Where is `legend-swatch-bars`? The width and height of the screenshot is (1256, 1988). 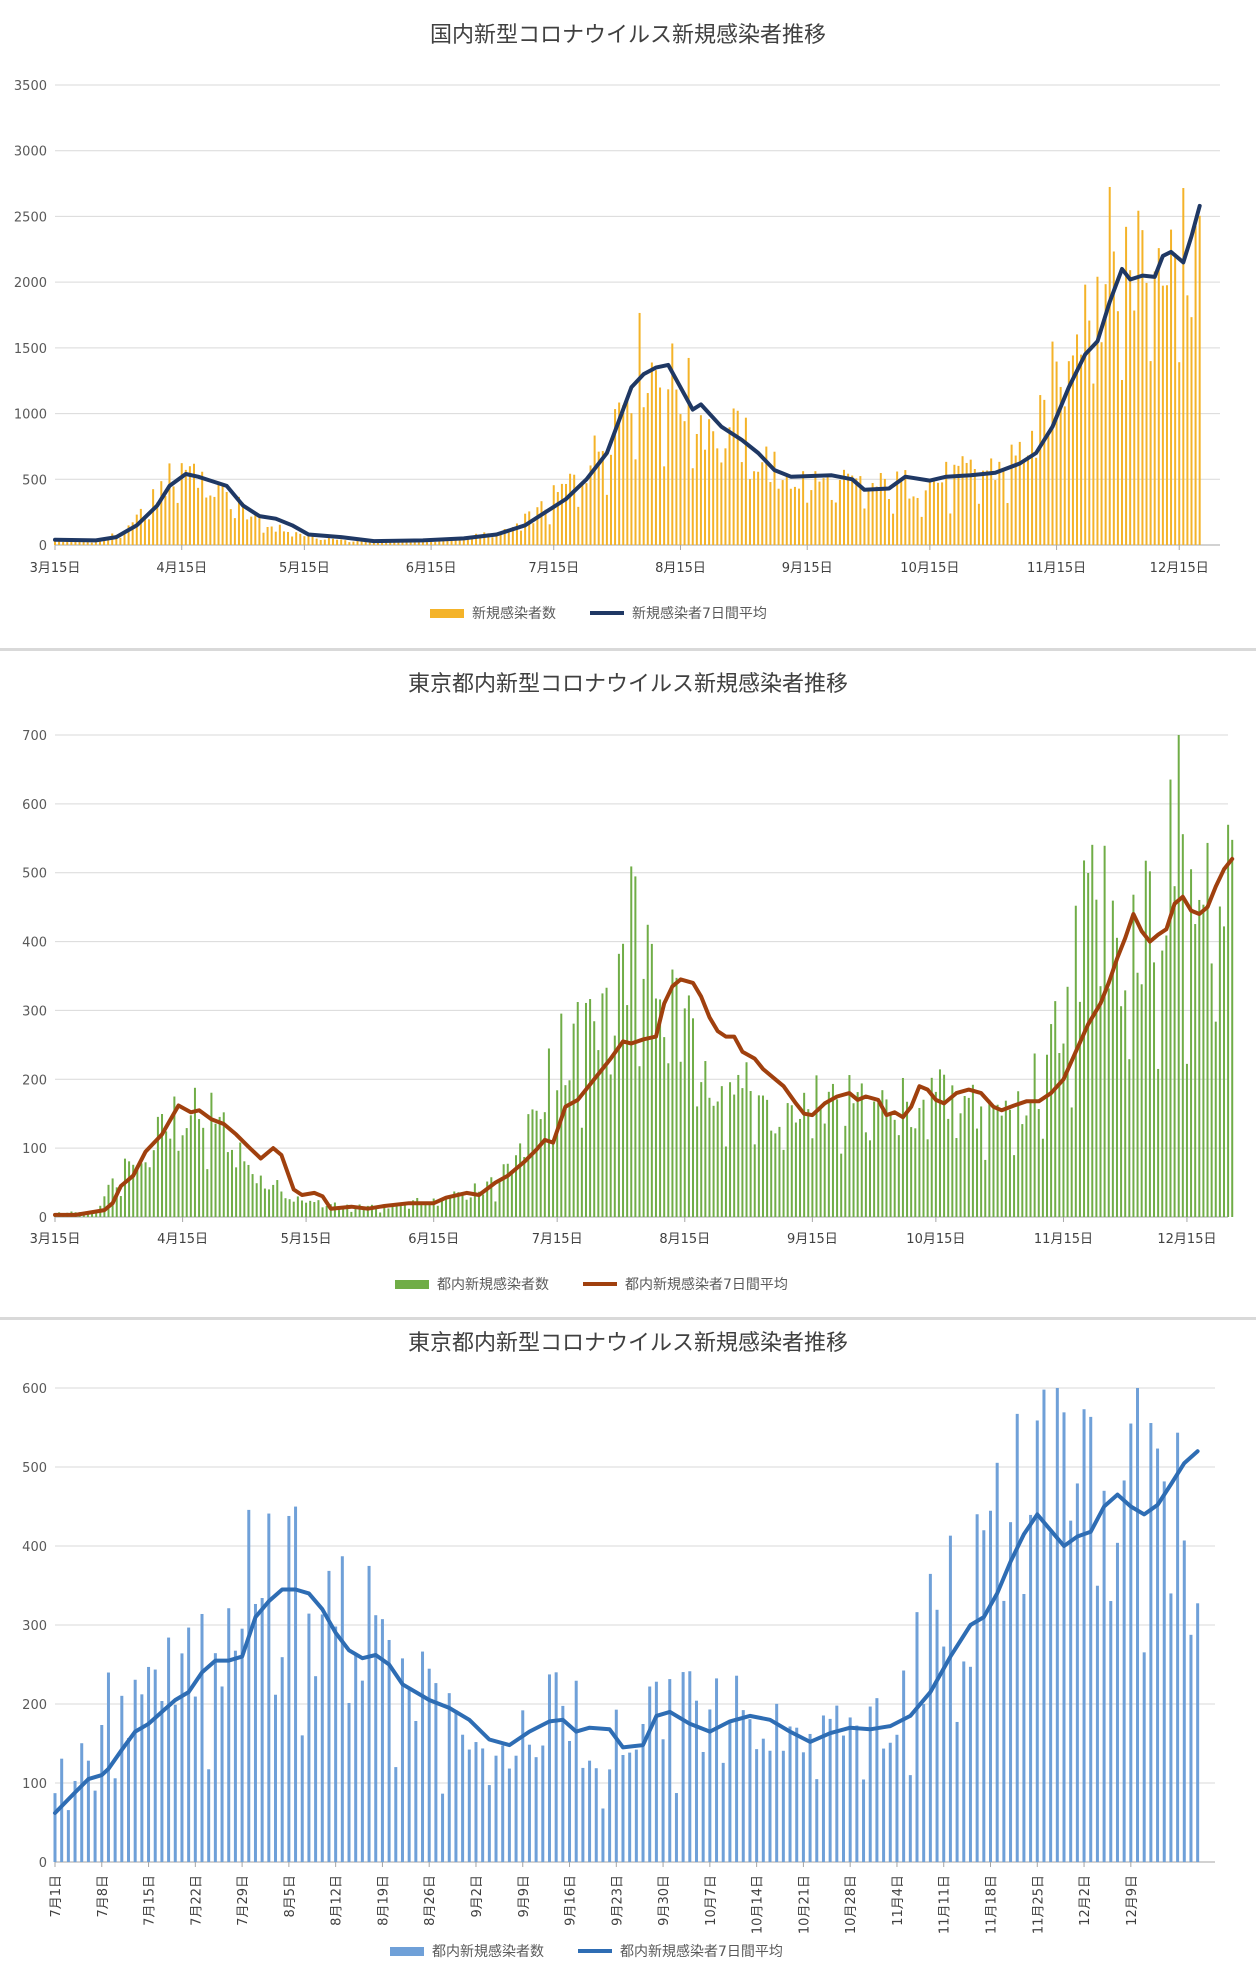
legend-swatch-bars is located at coordinates (412, 1284).